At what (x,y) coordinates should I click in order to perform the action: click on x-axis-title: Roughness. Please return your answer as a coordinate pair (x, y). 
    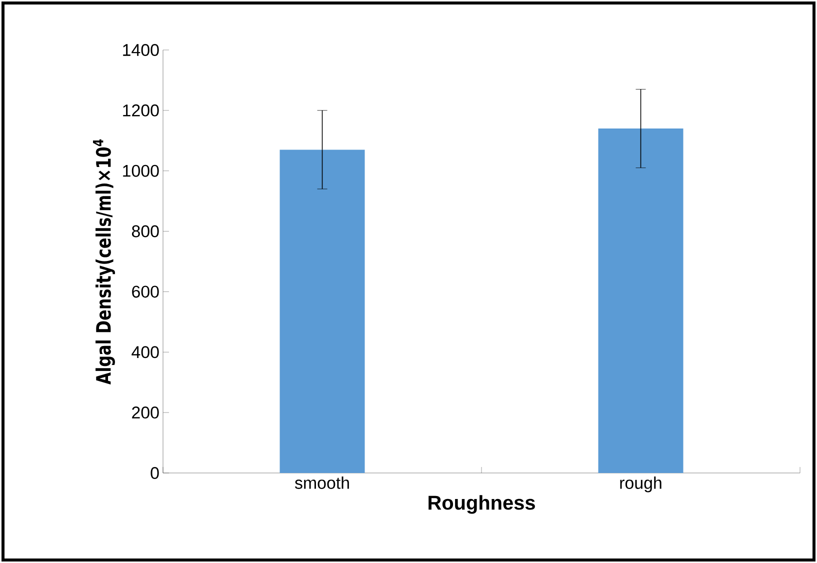
    Looking at the image, I should click on (481, 504).